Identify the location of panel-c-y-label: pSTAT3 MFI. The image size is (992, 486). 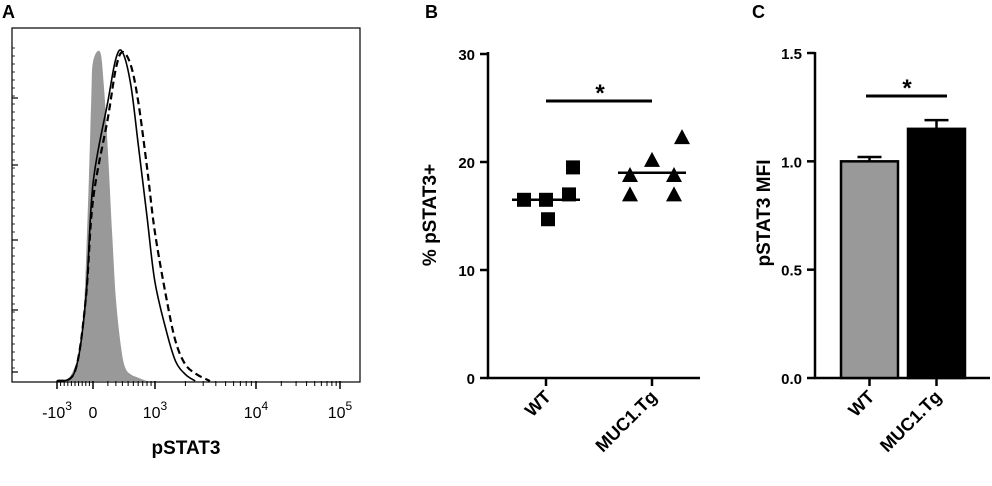
(764, 213).